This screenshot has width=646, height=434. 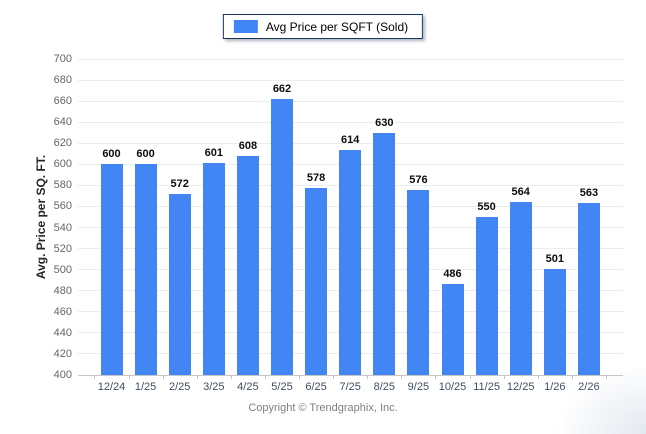 I want to click on bar-10/25, so click(x=452, y=329).